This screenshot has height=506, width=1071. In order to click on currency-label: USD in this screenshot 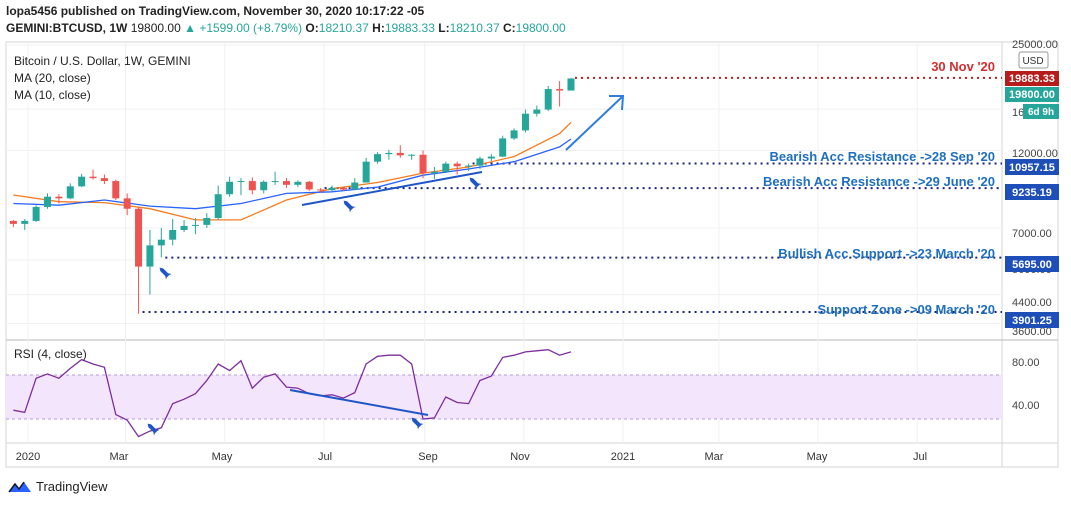, I will do `click(1032, 61)`.